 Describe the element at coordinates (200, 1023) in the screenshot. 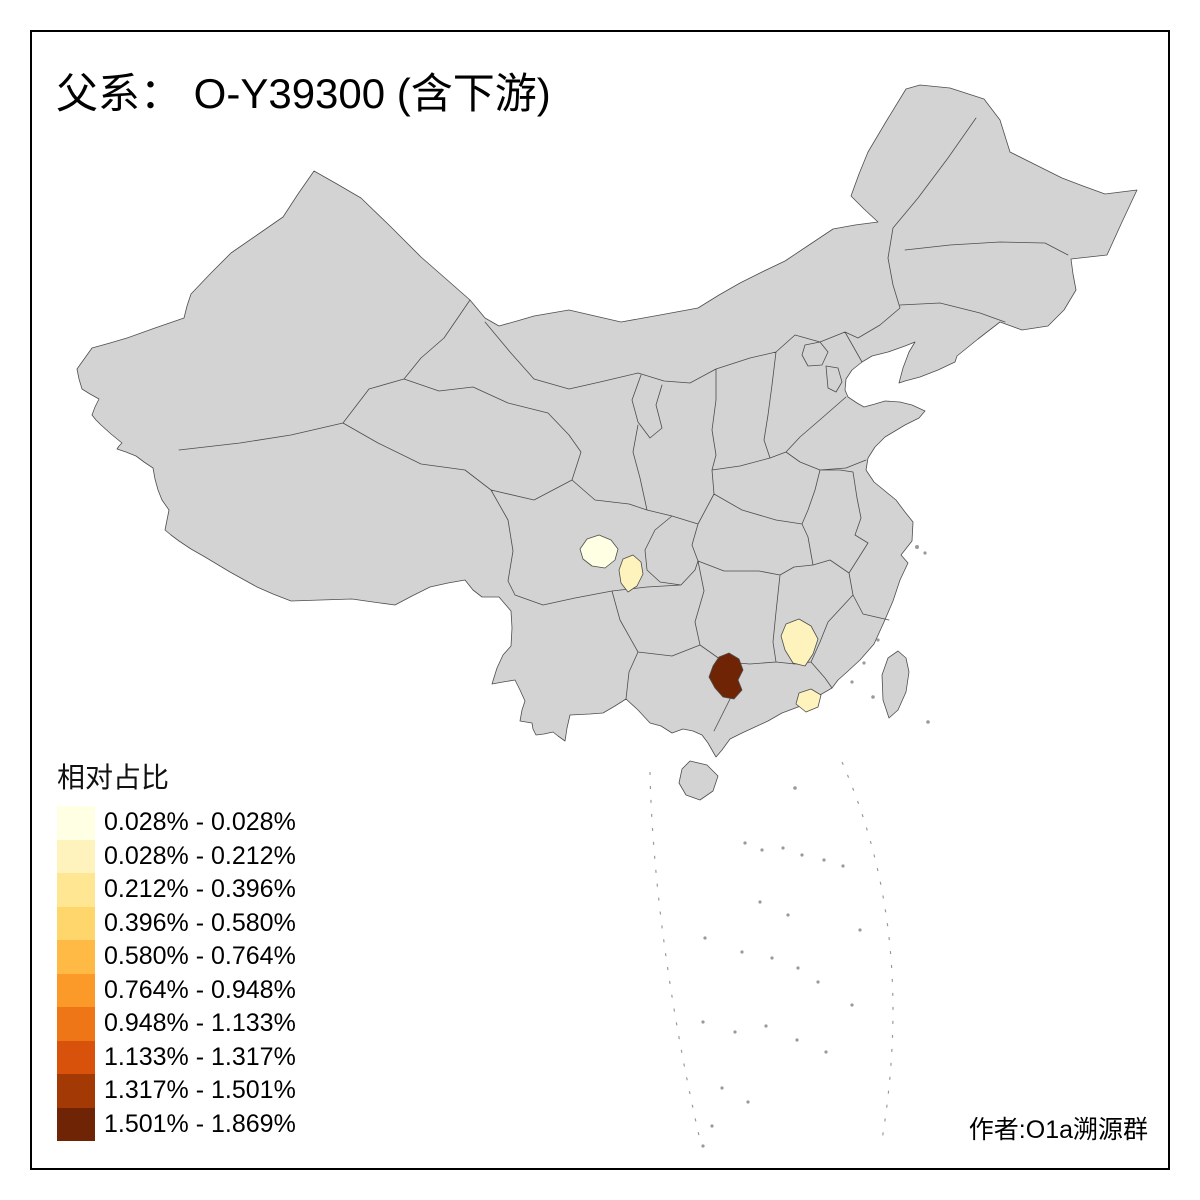

I see `legend-label: 0.948% - 1.133%` at that location.